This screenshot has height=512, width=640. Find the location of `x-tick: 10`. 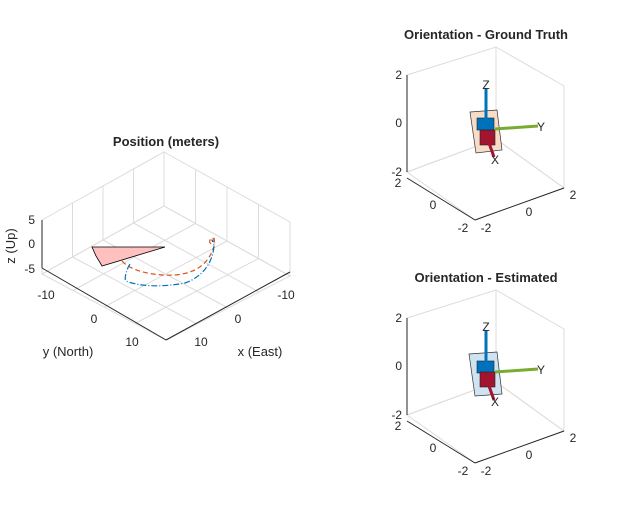

x-tick: 10 is located at coordinates (201, 342).